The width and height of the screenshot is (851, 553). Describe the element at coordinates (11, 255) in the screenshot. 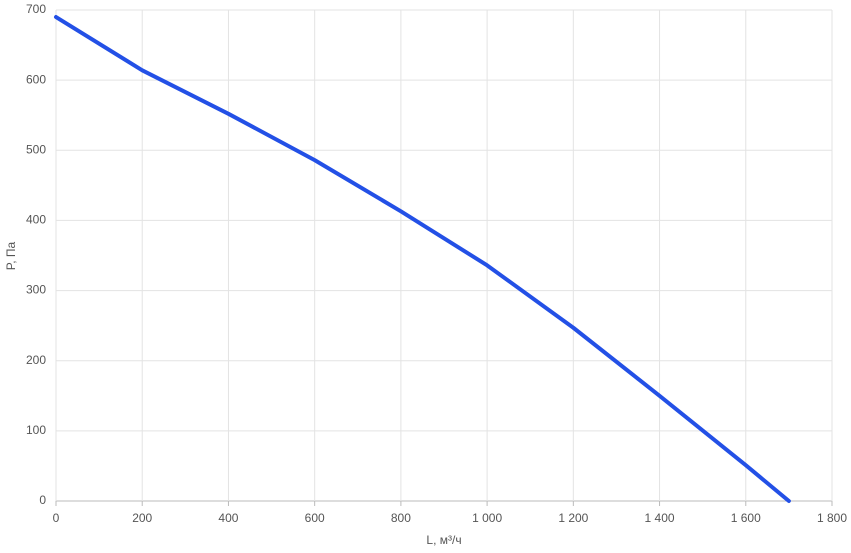

I see `y-axis-title: P, Па` at that location.